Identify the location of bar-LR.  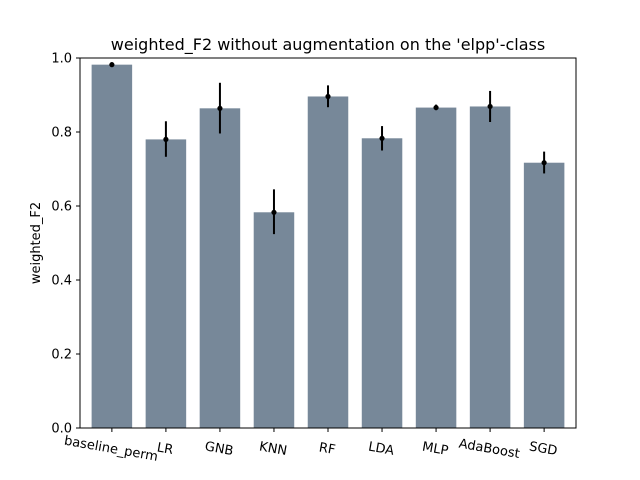
(166, 283).